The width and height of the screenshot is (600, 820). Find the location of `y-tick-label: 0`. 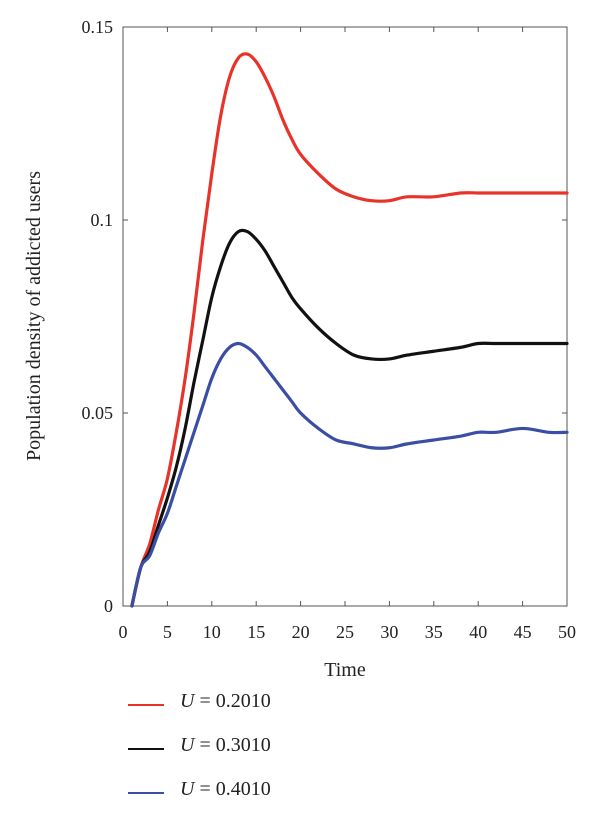

y-tick-label: 0 is located at coordinates (108, 606).